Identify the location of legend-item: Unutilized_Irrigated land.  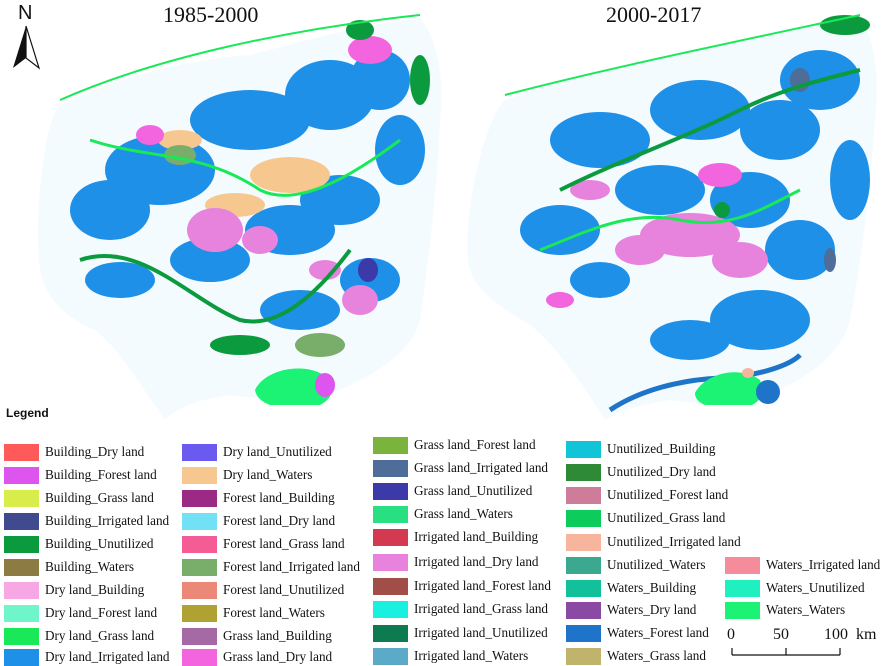
(653, 542).